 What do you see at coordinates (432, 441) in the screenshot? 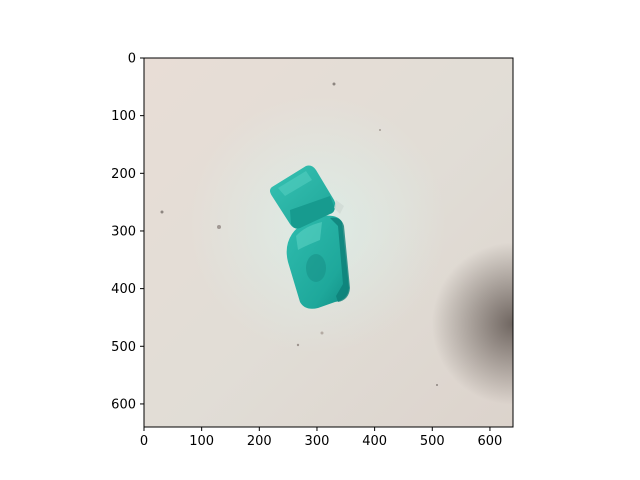
I see `x-tick-label: 500` at bounding box center [432, 441].